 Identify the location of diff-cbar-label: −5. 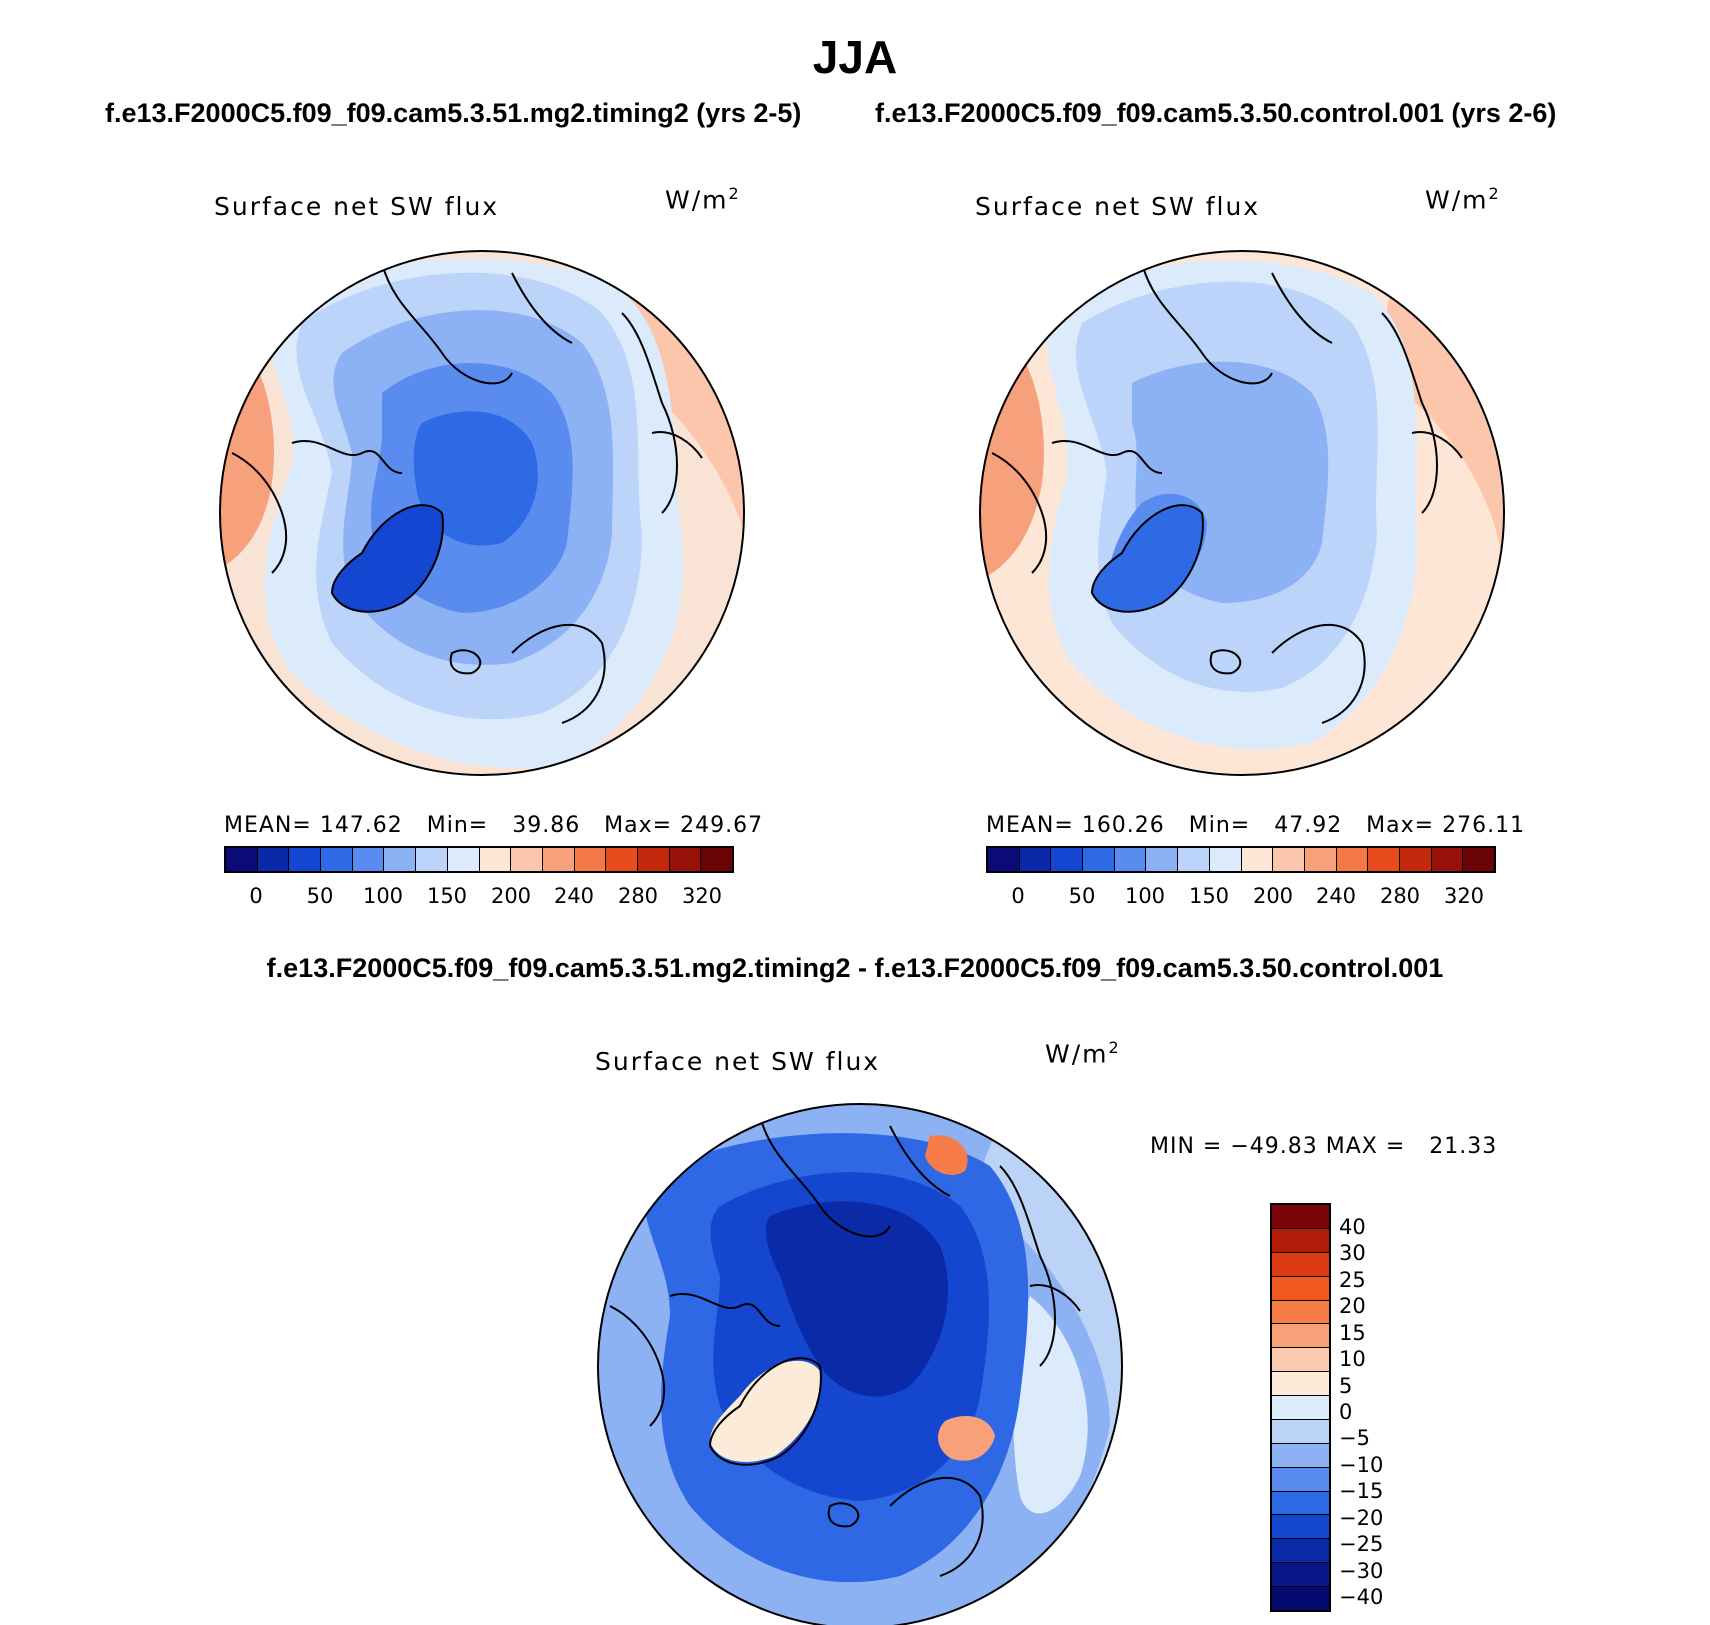
(1354, 1438).